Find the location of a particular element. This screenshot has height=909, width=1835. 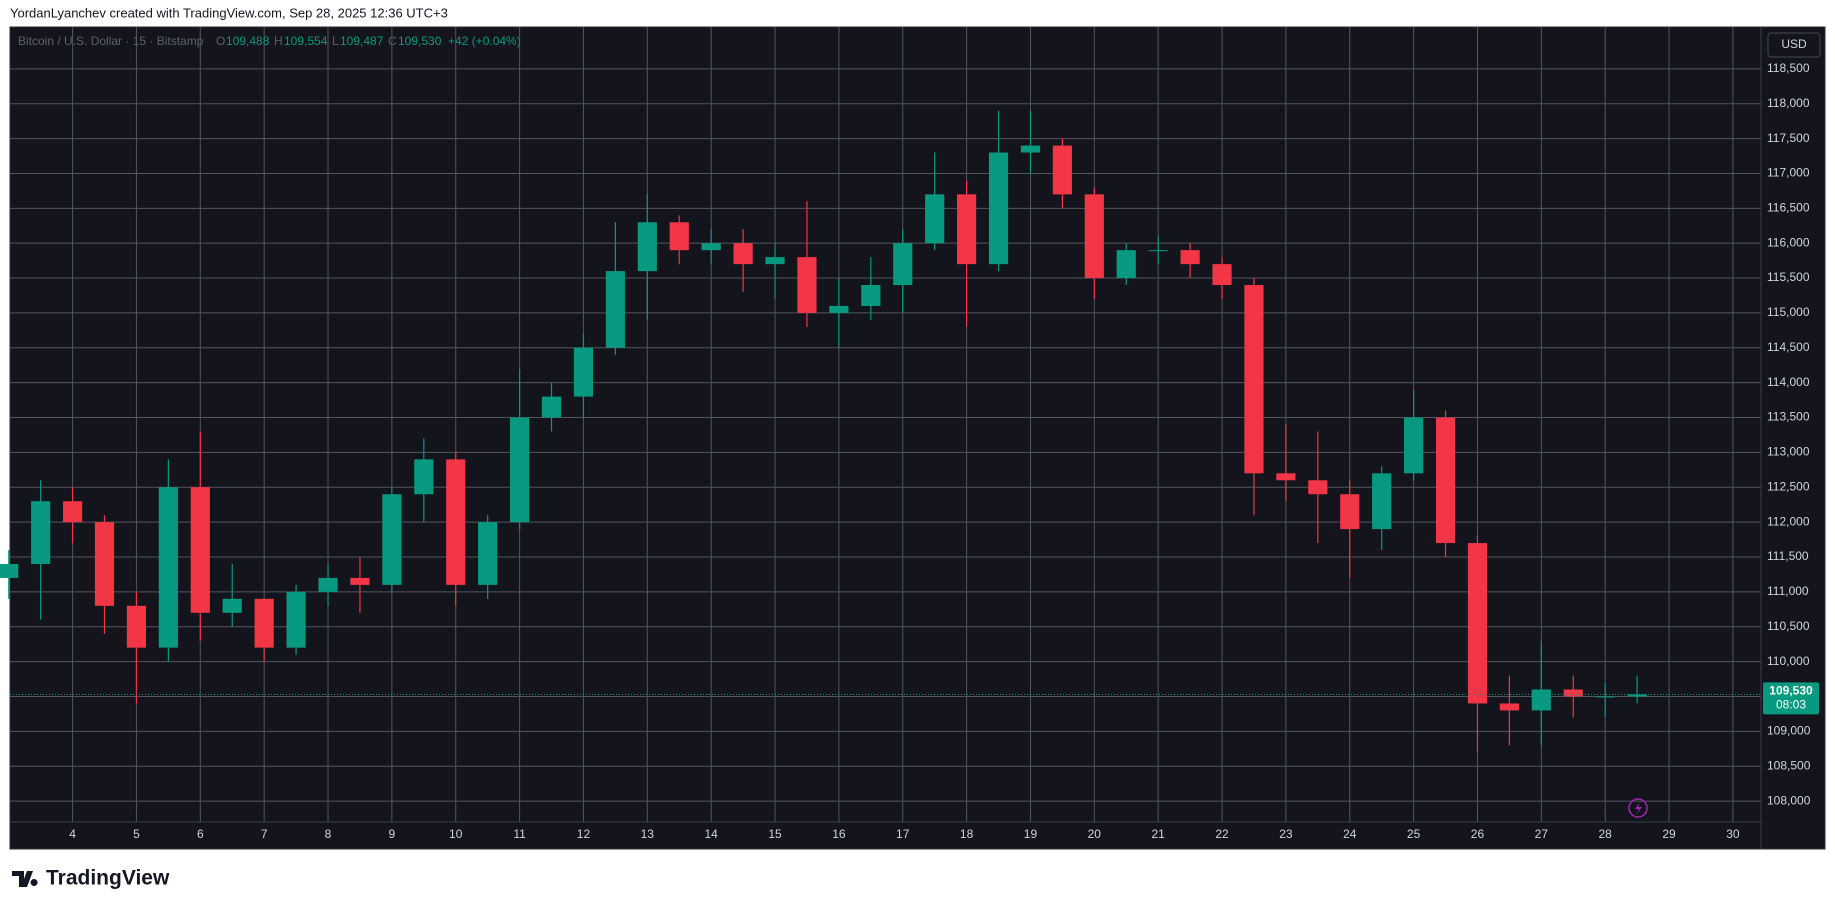

currency: USD is located at coordinates (1794, 44).